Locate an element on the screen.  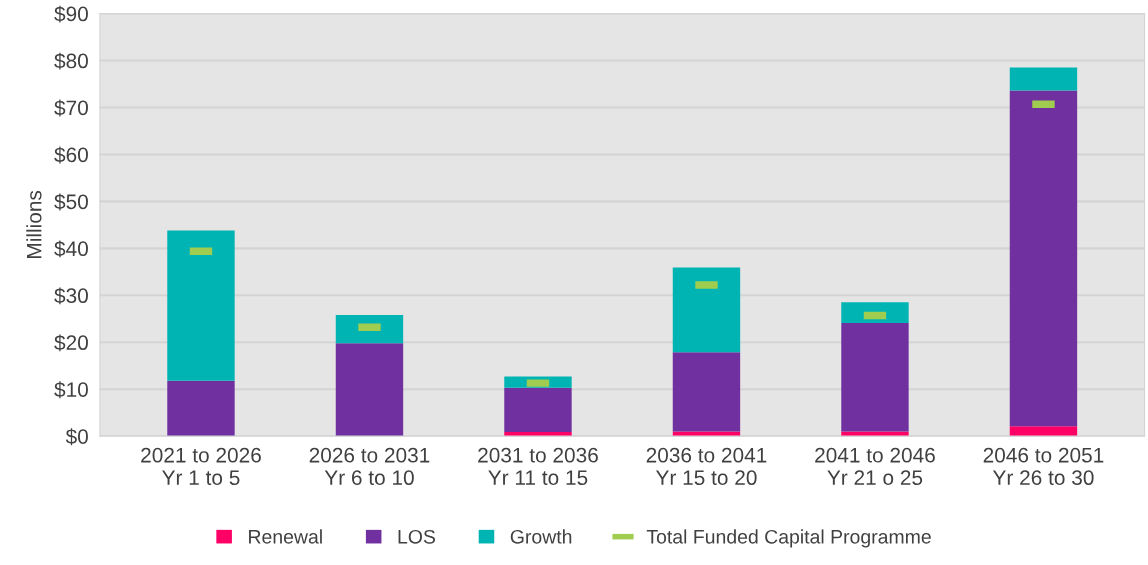
y-tick-label: $50 is located at coordinates (71, 202).